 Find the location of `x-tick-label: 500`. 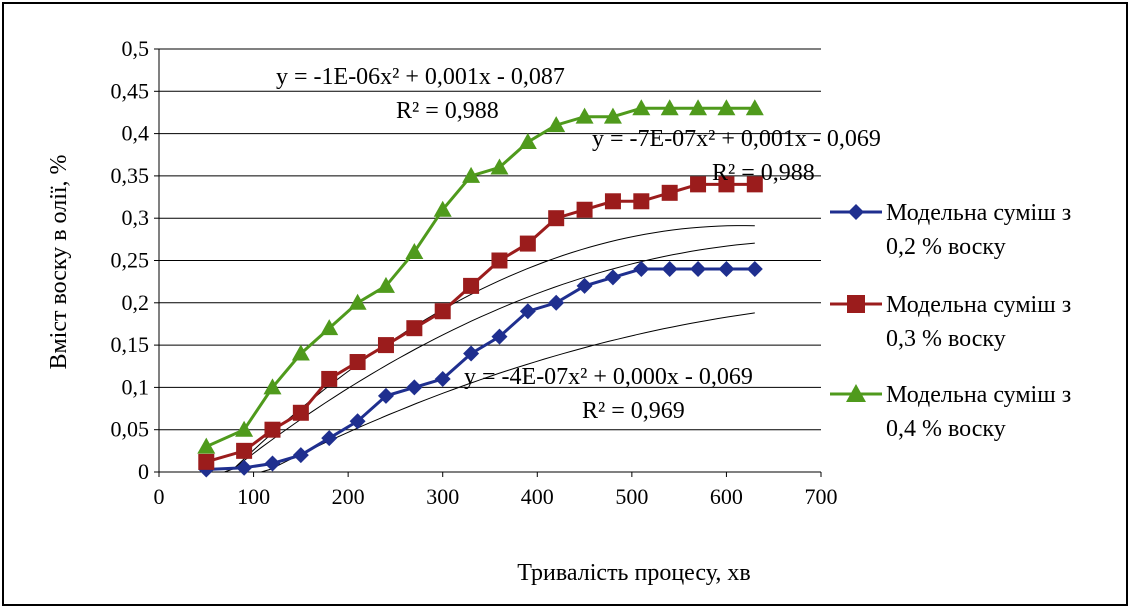

x-tick-label: 500 is located at coordinates (631, 496).